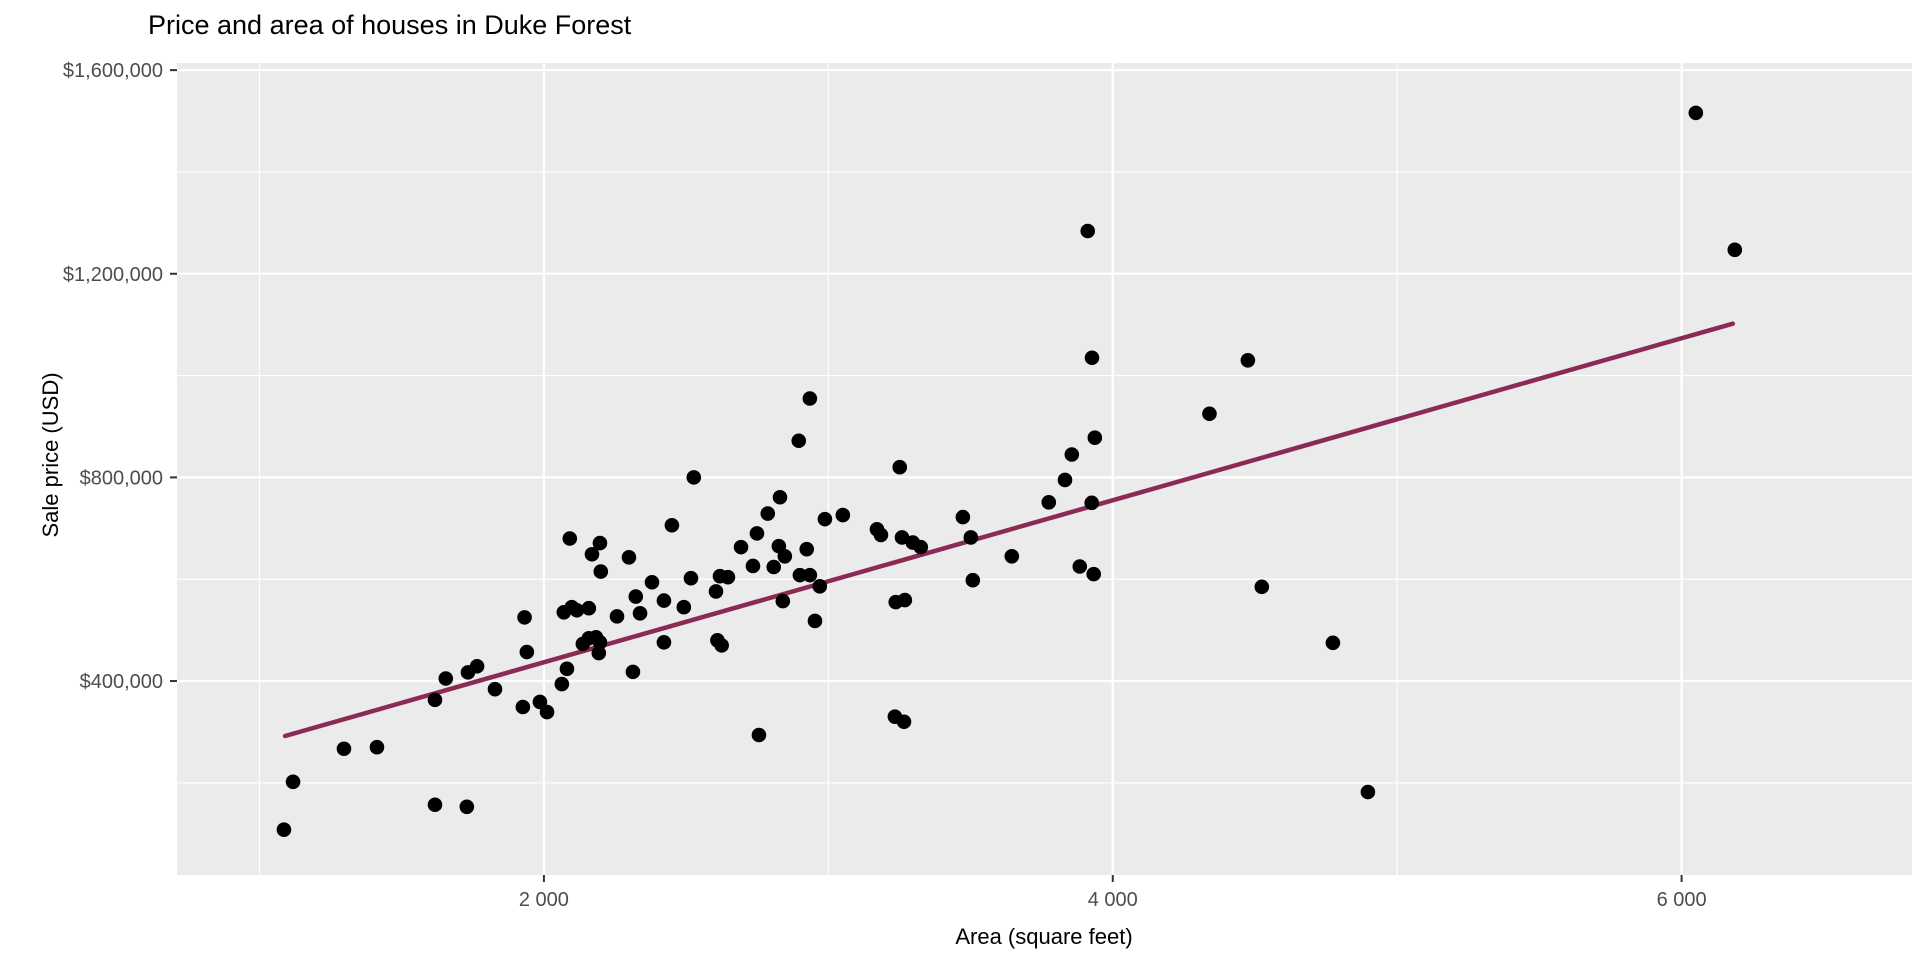  I want to click on x-tick-label: 6 000, so click(1682, 900).